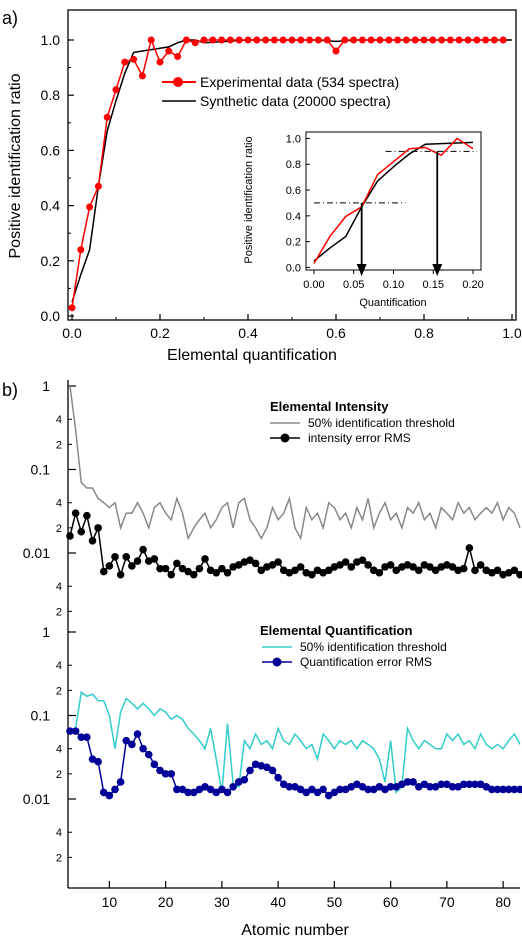  Describe the element at coordinates (41, 470) in the screenshot. I see `log-major-tick-label: 0.1` at that location.